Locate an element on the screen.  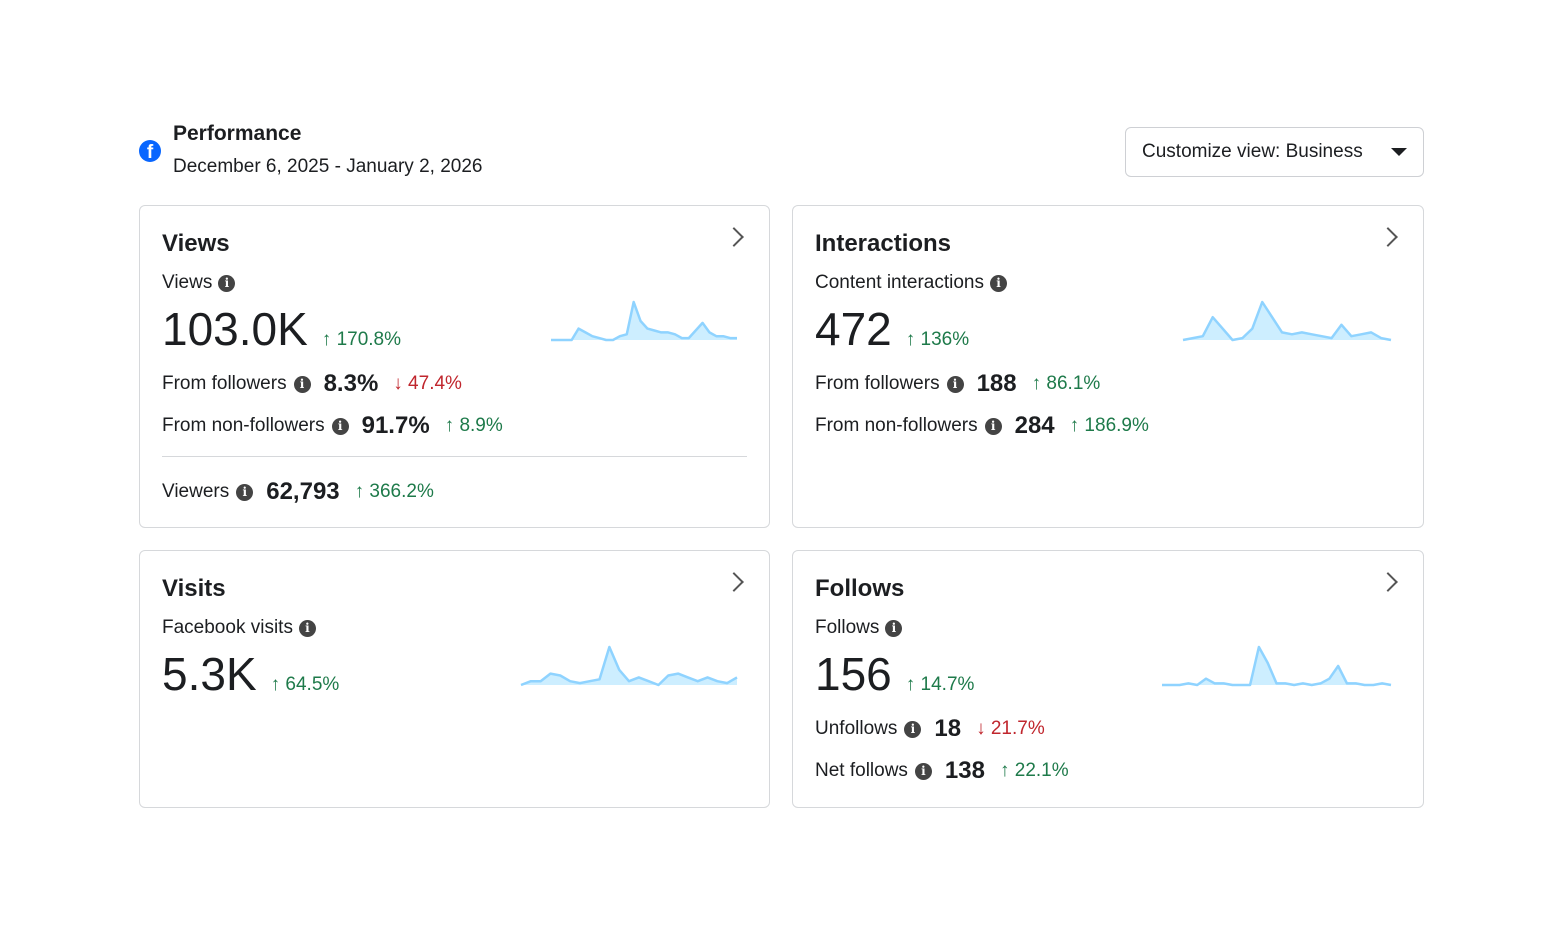
stat-change: ↑ 186.9% is located at coordinates (1109, 425).